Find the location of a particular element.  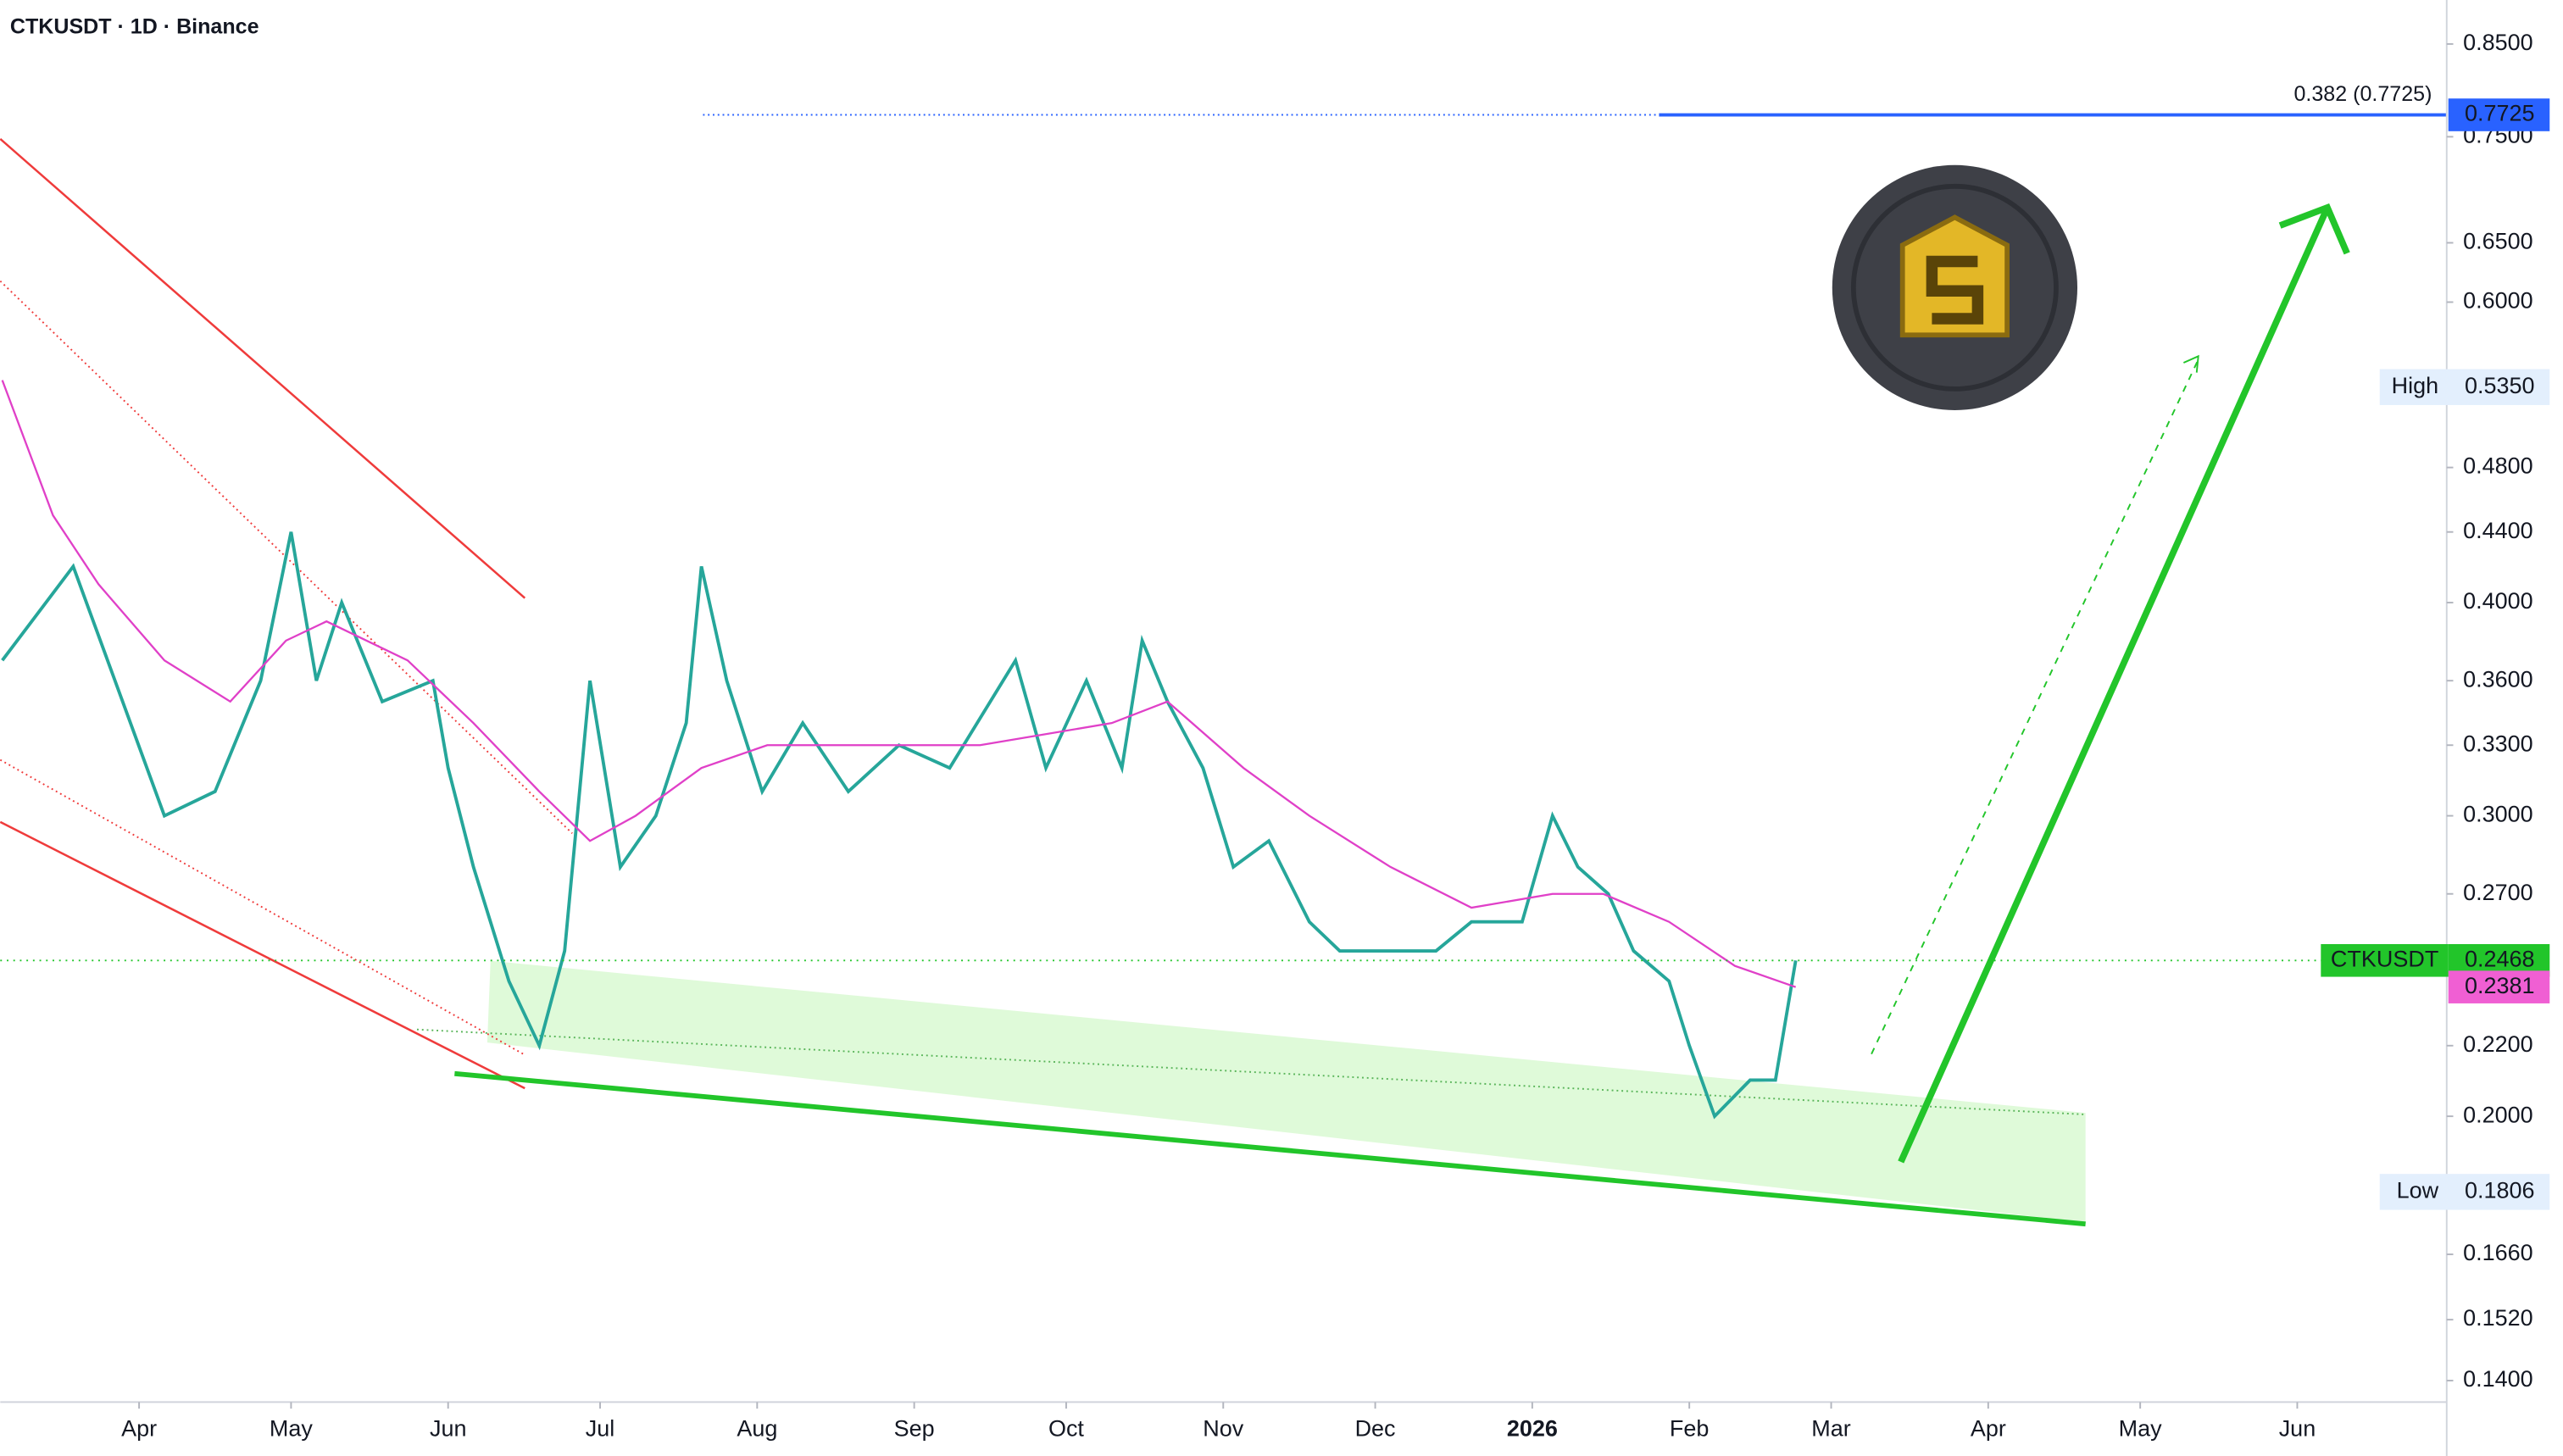

price-axis is located at coordinates (2504, 728).